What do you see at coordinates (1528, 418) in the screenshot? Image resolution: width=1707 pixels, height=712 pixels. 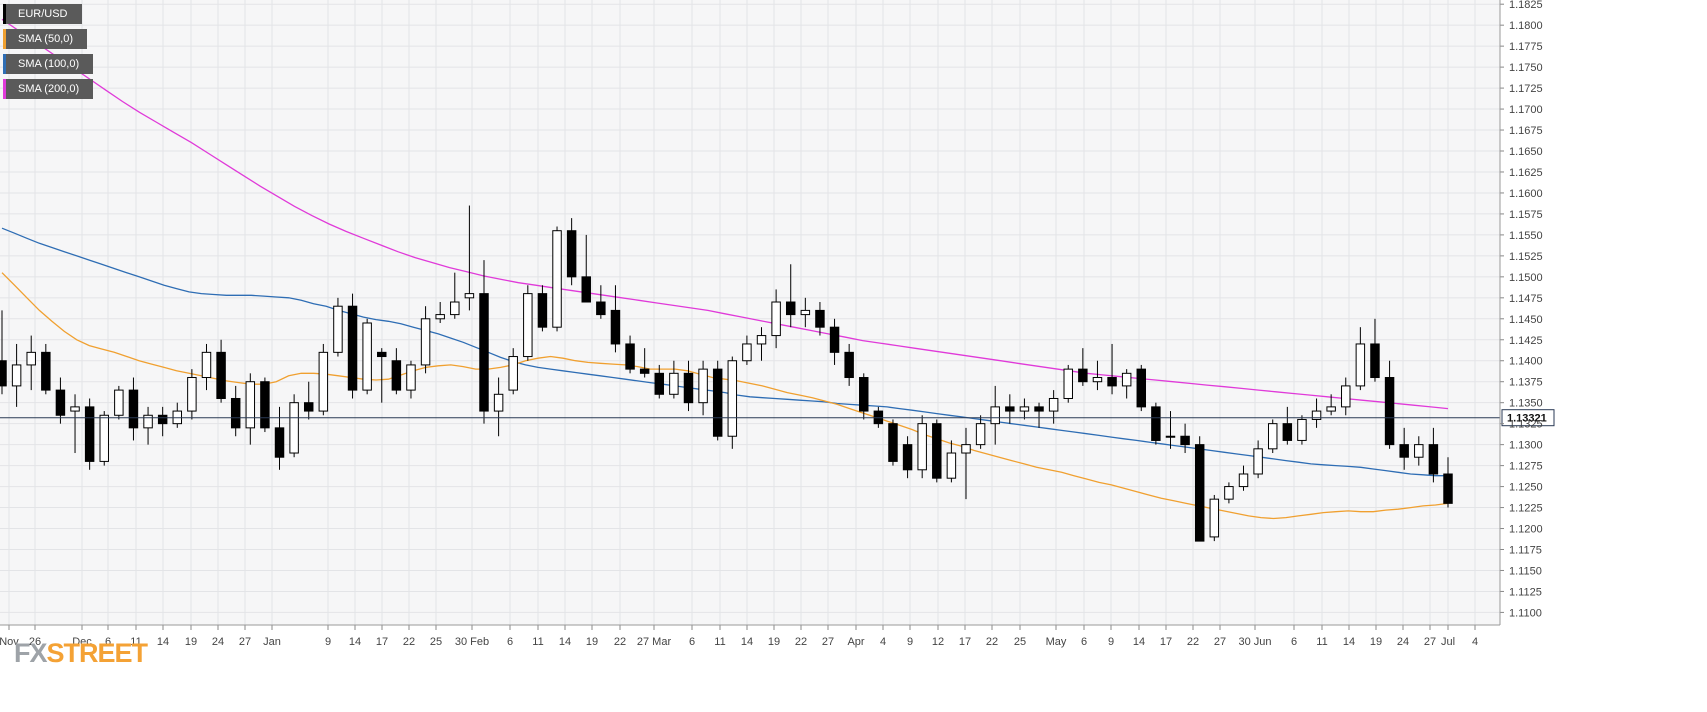 I see `current-price-tag` at bounding box center [1528, 418].